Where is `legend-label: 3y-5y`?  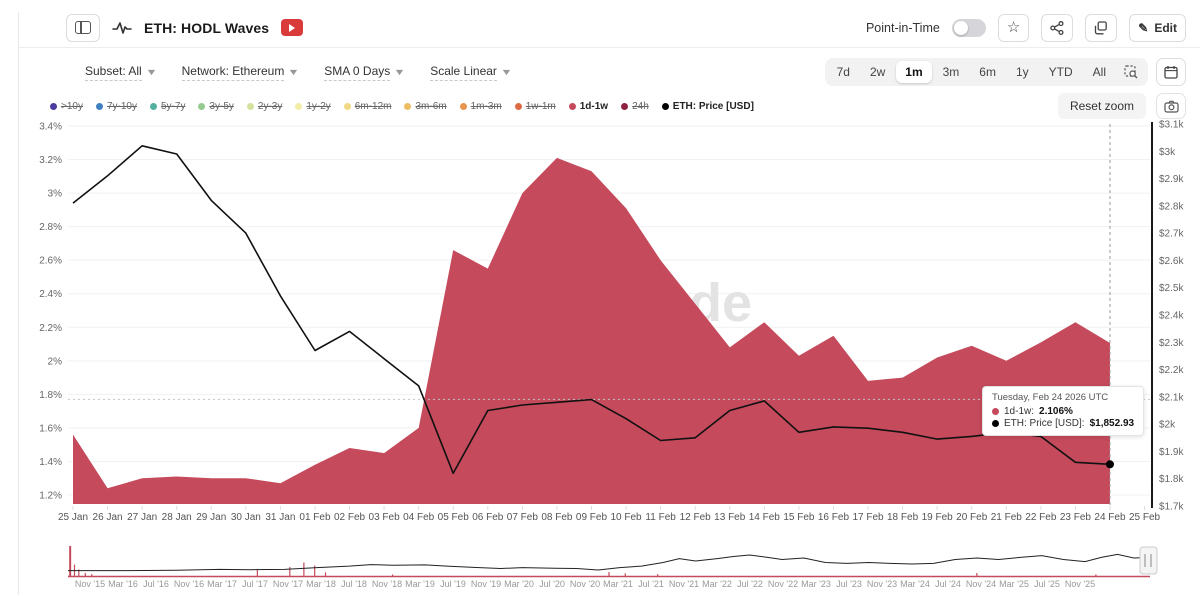
legend-label: 3y-5y is located at coordinates (221, 106).